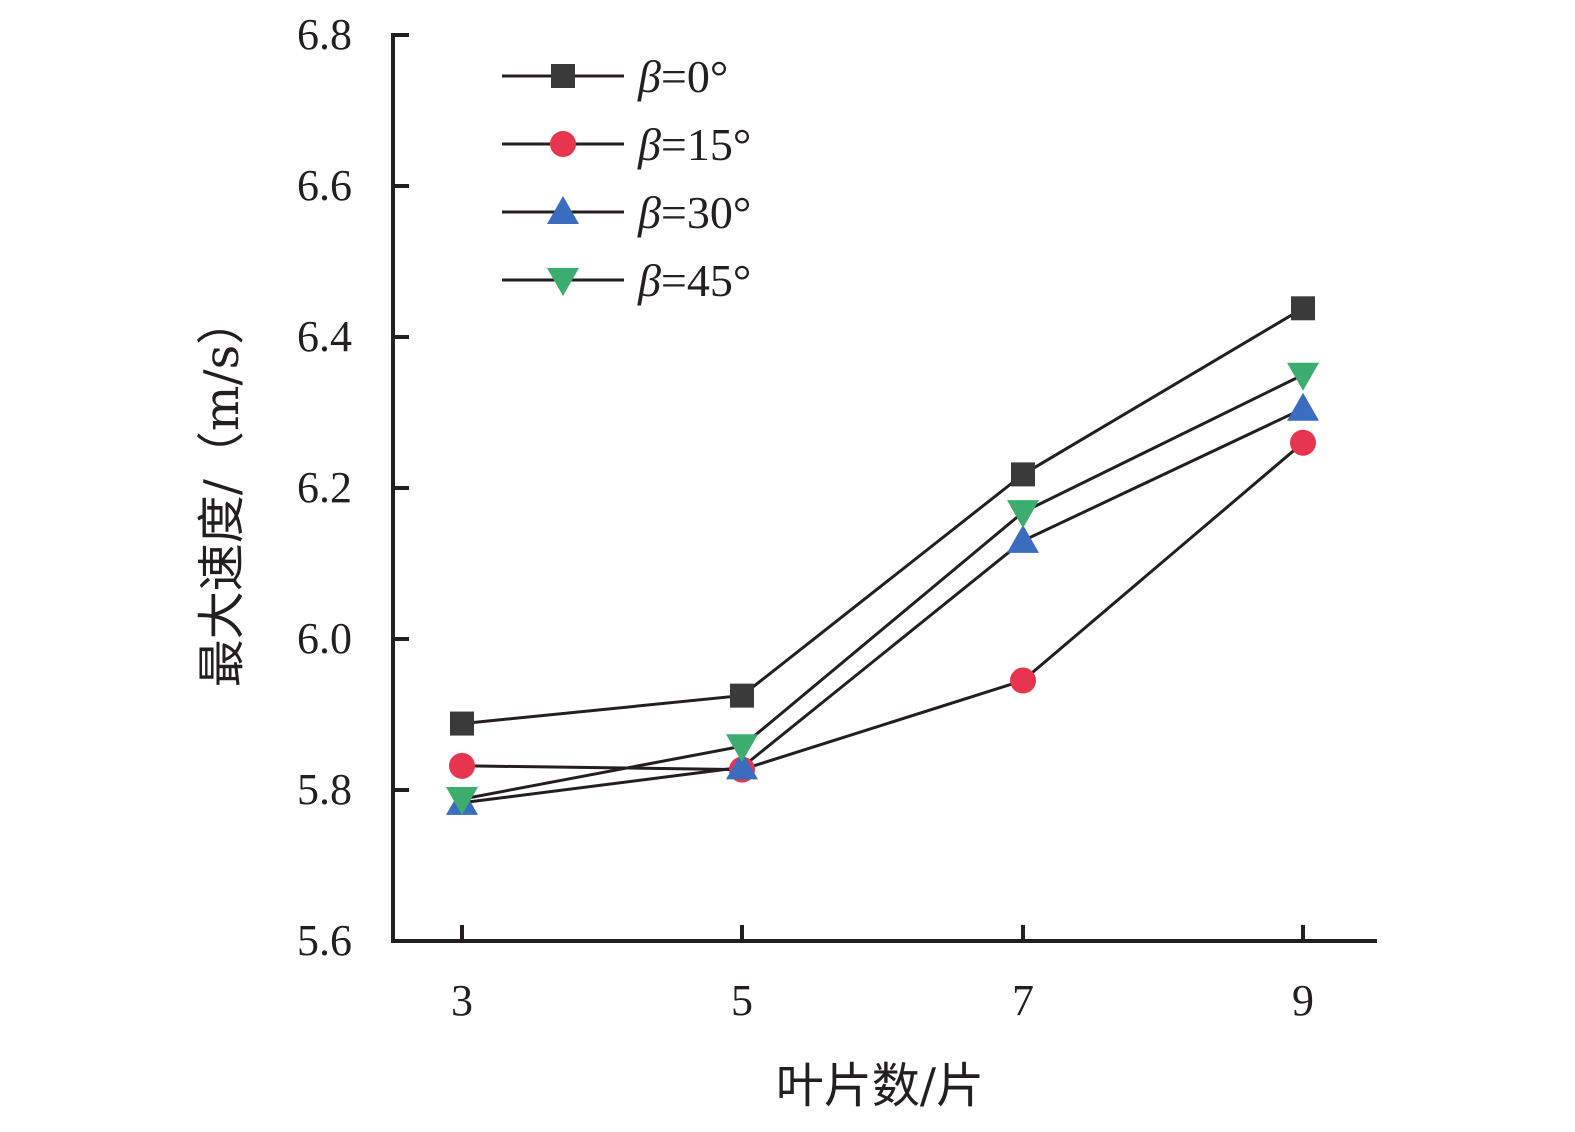 This screenshot has width=1575, height=1132. What do you see at coordinates (1303, 1000) in the screenshot?
I see `x-tick-label: 9` at bounding box center [1303, 1000].